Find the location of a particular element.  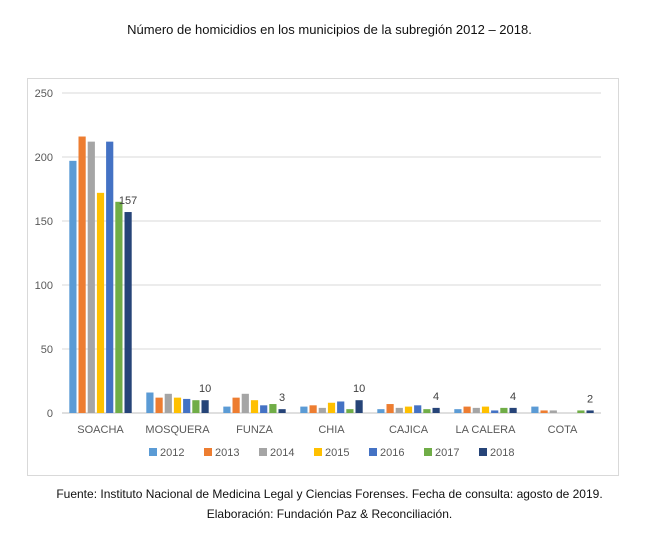

x-tick-label: MOSQUERA is located at coordinates (177, 430).